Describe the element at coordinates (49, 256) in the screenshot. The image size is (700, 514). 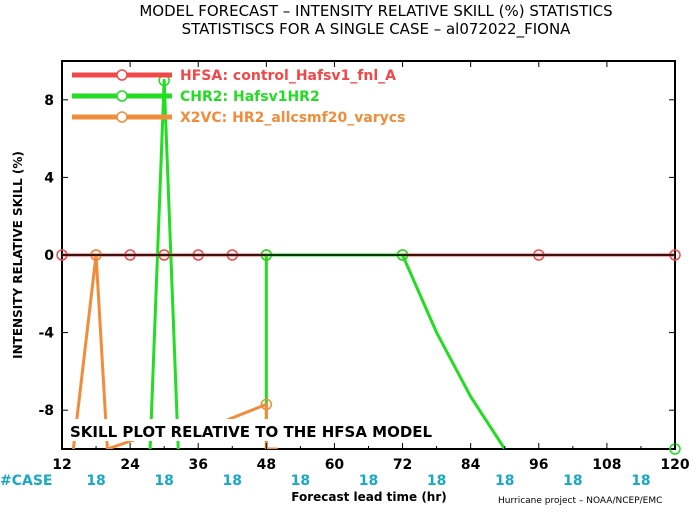
I see `y-tick-label: 0` at that location.